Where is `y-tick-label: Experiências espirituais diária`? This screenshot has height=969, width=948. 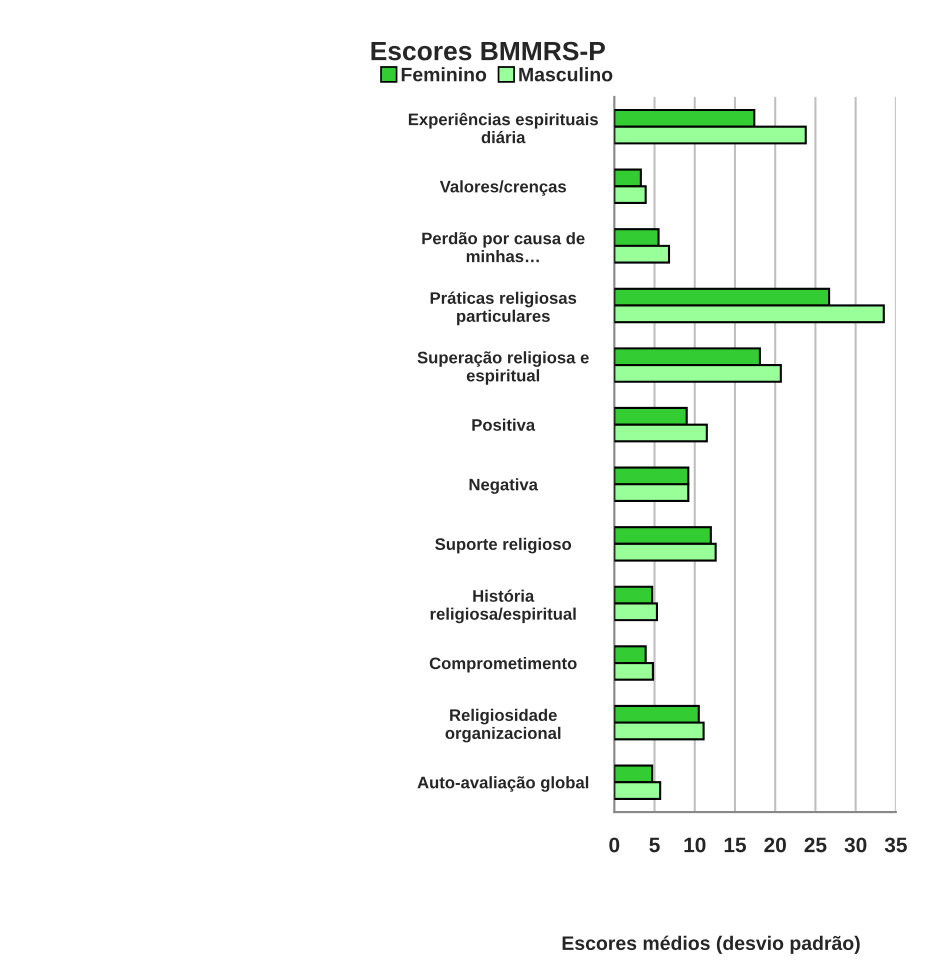
y-tick-label: Experiências espirituais diária is located at coordinates (503, 128).